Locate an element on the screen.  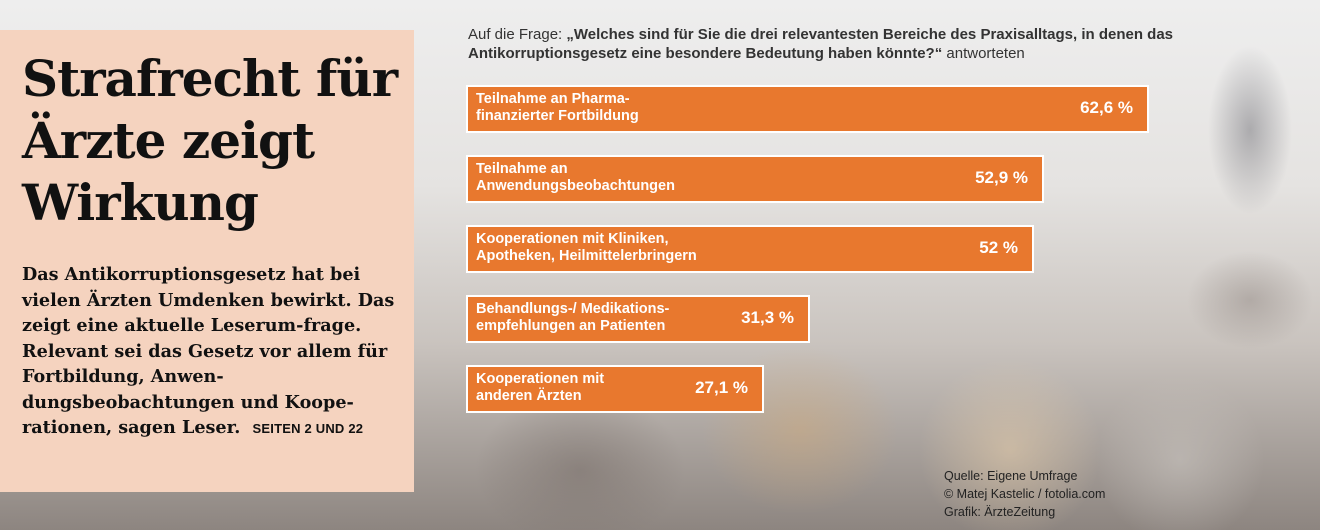
bar-value-label: 27,1 % is located at coordinates (721, 387).